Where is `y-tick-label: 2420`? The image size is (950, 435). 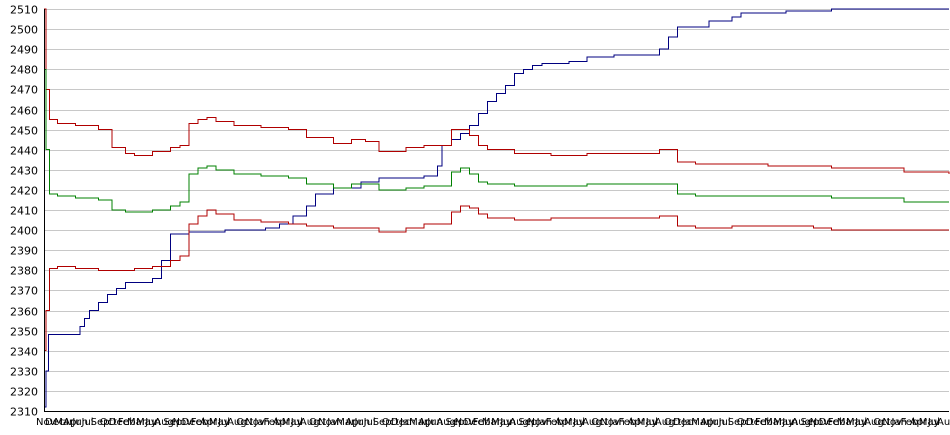 y-tick-label: 2420 is located at coordinates (24, 191).